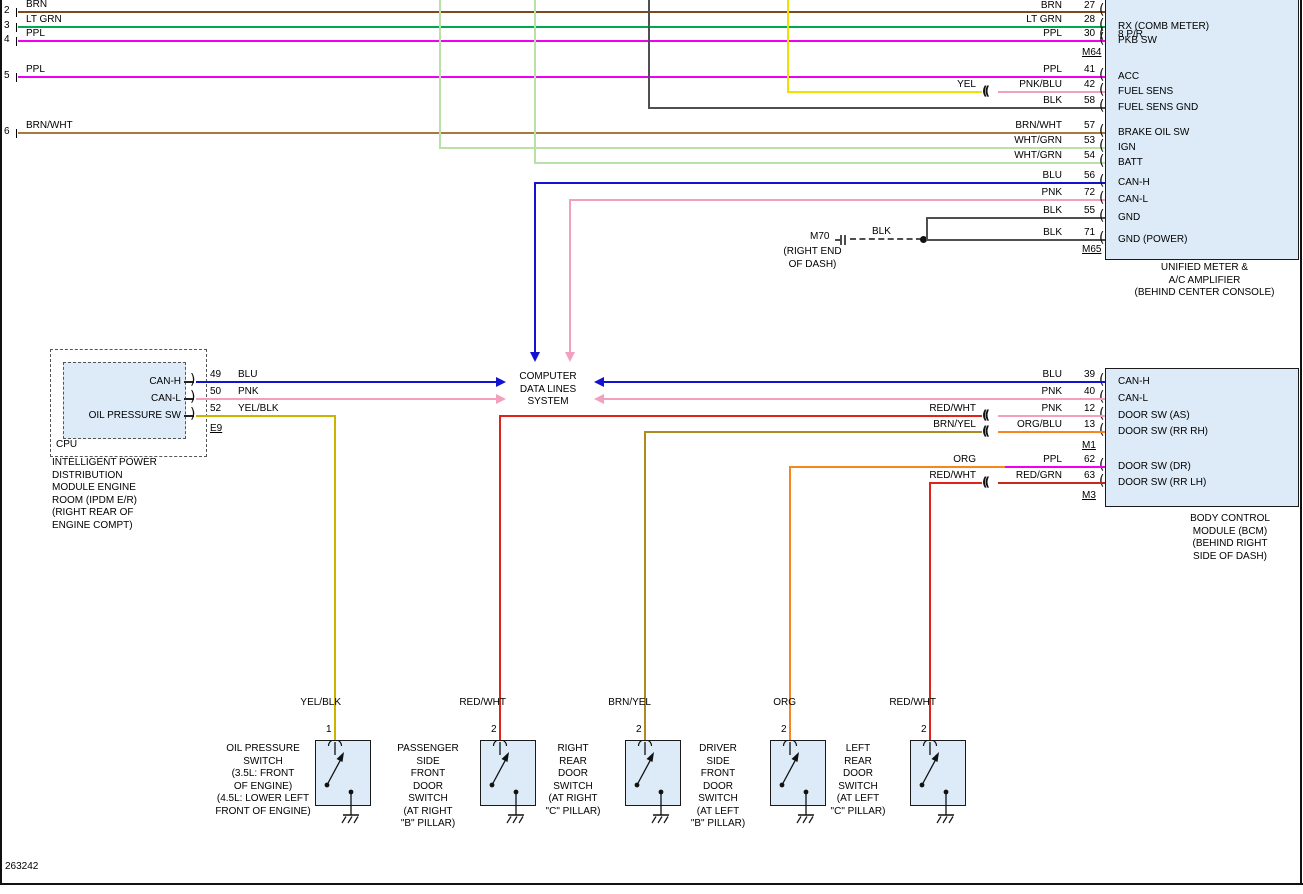 The image size is (1303, 894). Describe the element at coordinates (1016, 240) in the screenshot. I see `wire-blk-gnd-power` at that location.